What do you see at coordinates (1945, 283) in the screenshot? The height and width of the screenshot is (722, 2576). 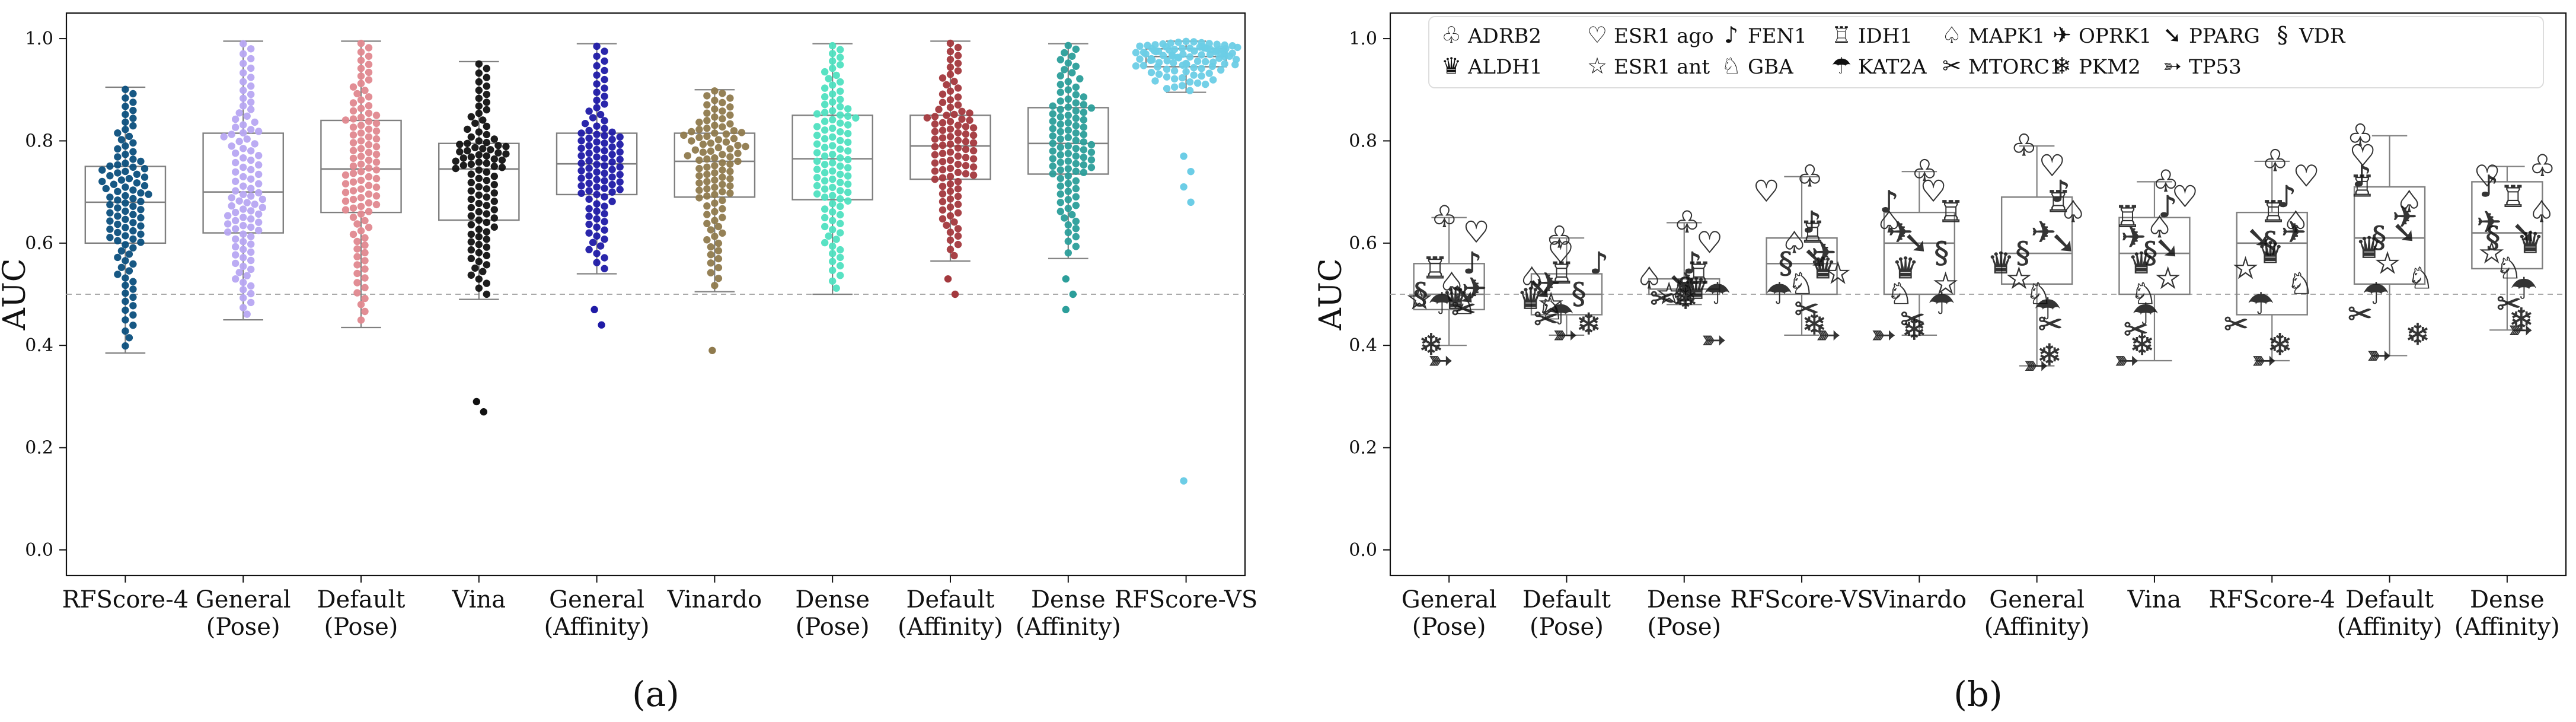 I see `b-data-marker: ☆` at bounding box center [1945, 283].